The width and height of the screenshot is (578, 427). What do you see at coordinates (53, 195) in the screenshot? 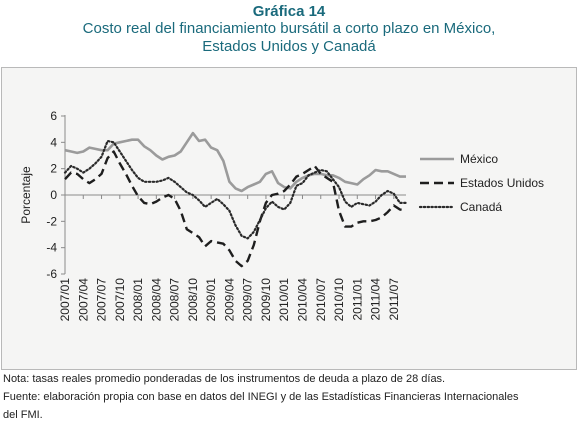
I see `y-tick-label: 0` at bounding box center [53, 195].